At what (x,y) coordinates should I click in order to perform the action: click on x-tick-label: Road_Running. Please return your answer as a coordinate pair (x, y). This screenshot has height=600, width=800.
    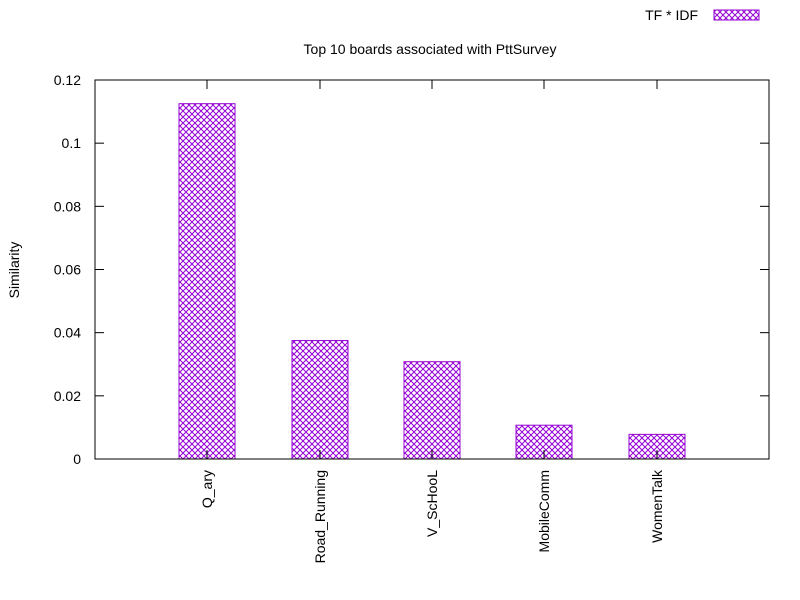
    Looking at the image, I should click on (320, 516).